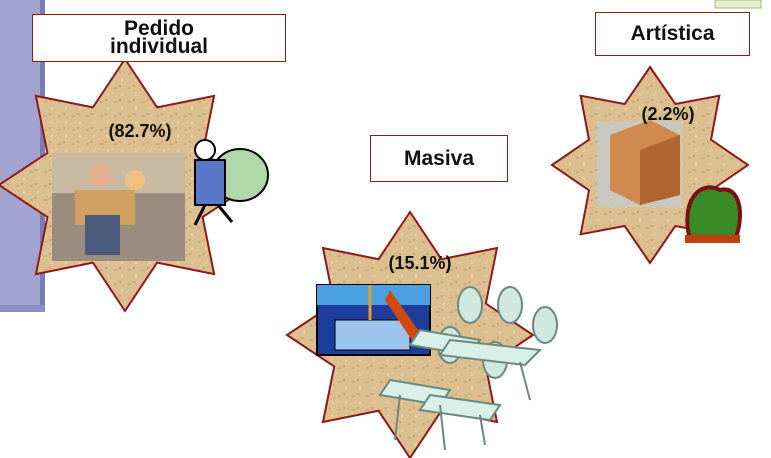 The width and height of the screenshot is (771, 458). I want to click on clipart-boxes, so click(639, 163).